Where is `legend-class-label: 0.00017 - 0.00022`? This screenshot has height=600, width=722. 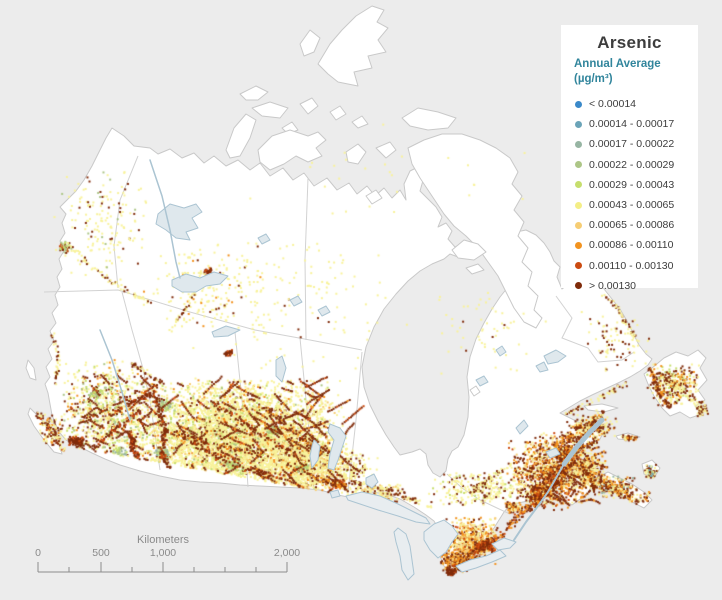 legend-class-label: 0.00017 - 0.00022 is located at coordinates (632, 144).